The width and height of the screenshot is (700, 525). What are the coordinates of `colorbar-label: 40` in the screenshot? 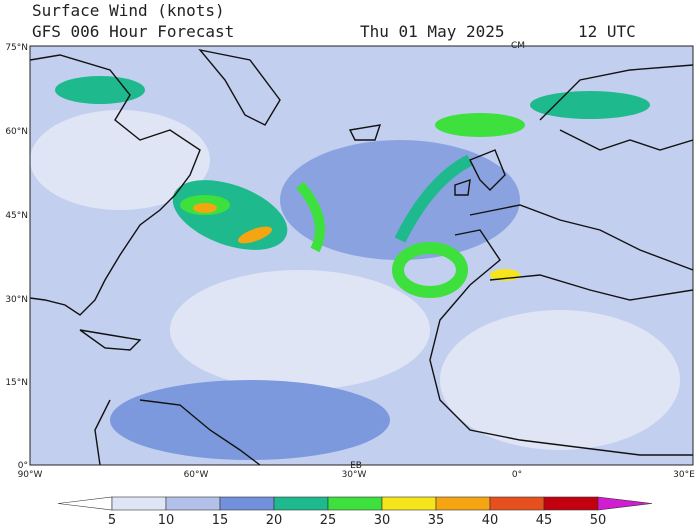 It's located at (490, 519).